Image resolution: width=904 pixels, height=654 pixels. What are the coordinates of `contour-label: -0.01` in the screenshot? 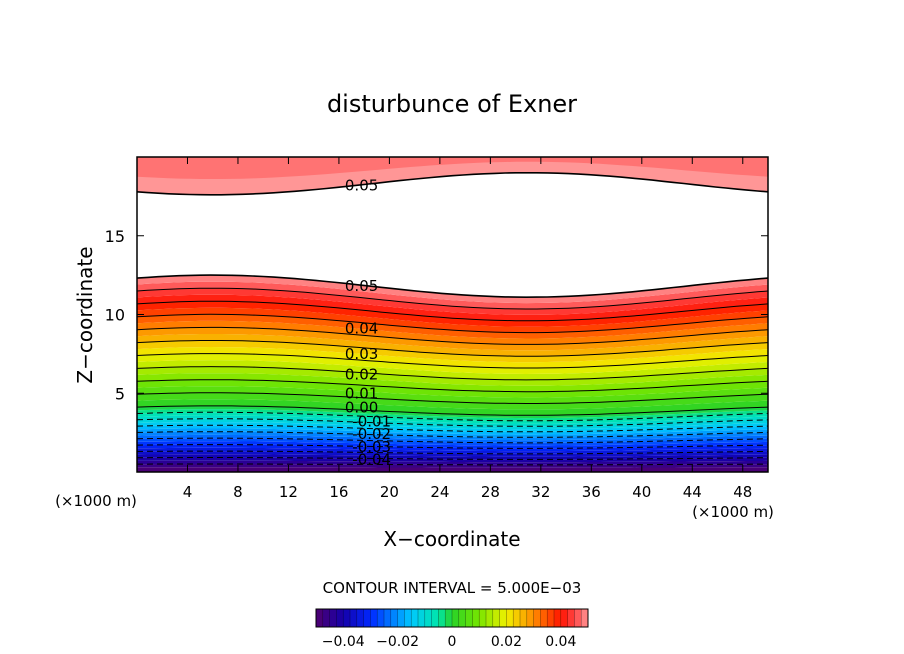 It's located at (371, 422).